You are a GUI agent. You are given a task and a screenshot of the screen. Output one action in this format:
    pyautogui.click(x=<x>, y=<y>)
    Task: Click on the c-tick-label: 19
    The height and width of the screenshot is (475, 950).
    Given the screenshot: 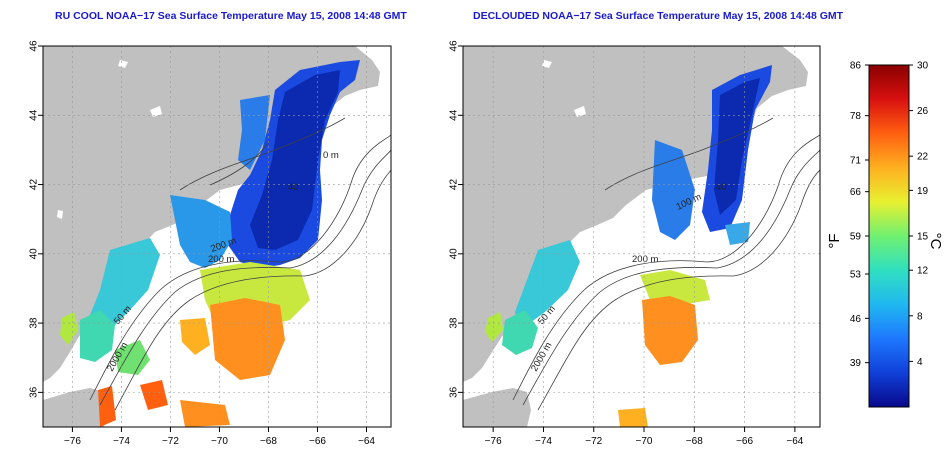 What is the action you would take?
    pyautogui.click(x=923, y=191)
    